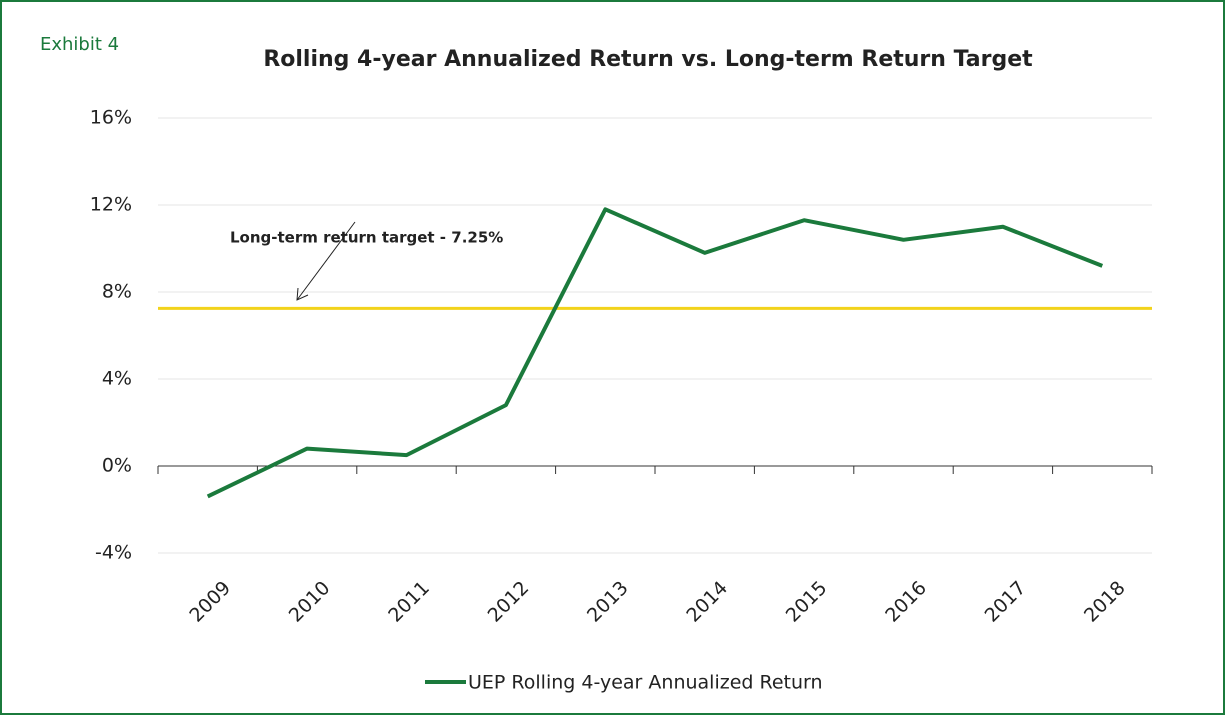 The height and width of the screenshot is (715, 1225). I want to click on annotation: Long-term return target - 7.25%, so click(366, 238).